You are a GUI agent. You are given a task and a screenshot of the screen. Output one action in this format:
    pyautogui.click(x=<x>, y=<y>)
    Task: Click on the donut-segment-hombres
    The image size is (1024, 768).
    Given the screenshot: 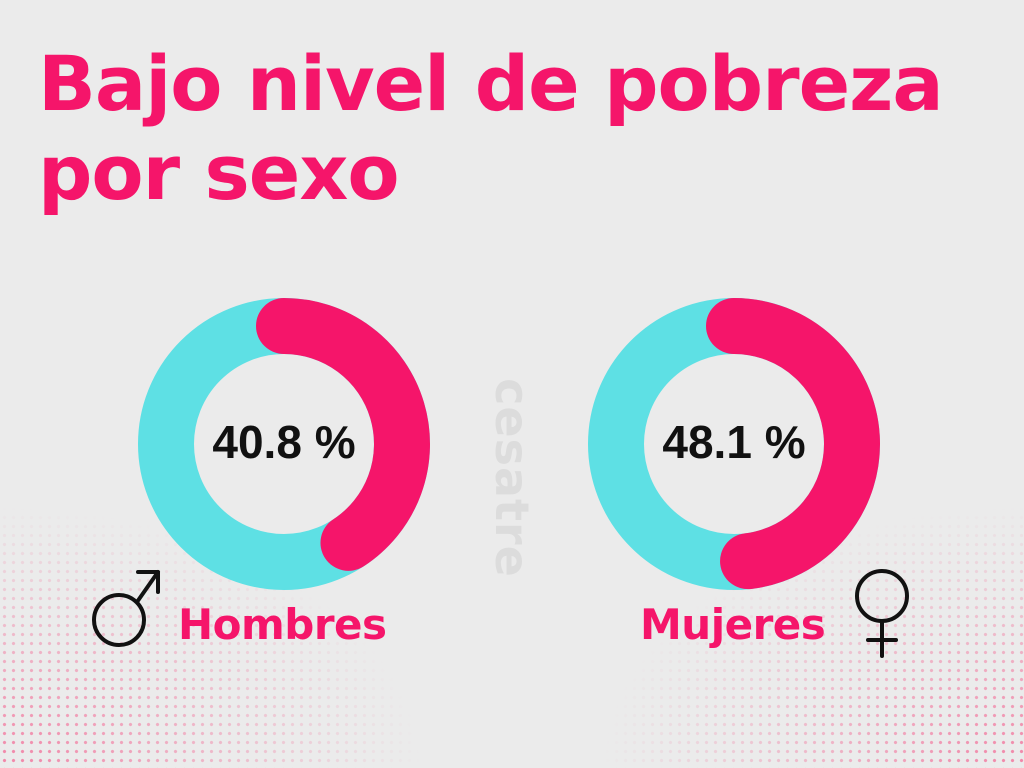 What is the action you would take?
    pyautogui.click(x=343, y=434)
    